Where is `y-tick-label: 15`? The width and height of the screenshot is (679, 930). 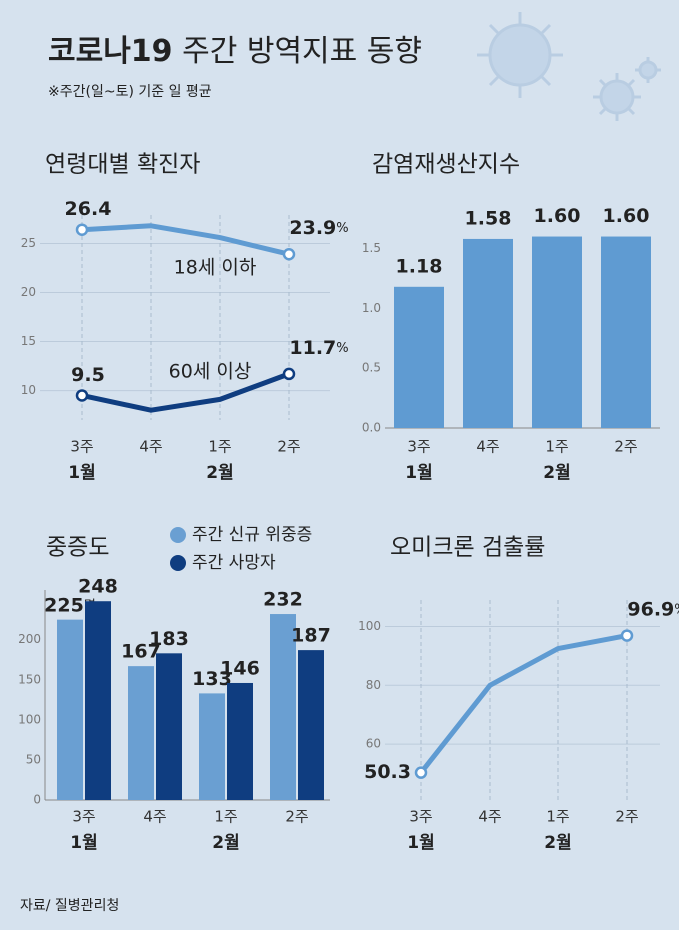 y-tick-label: 15 is located at coordinates (28, 341).